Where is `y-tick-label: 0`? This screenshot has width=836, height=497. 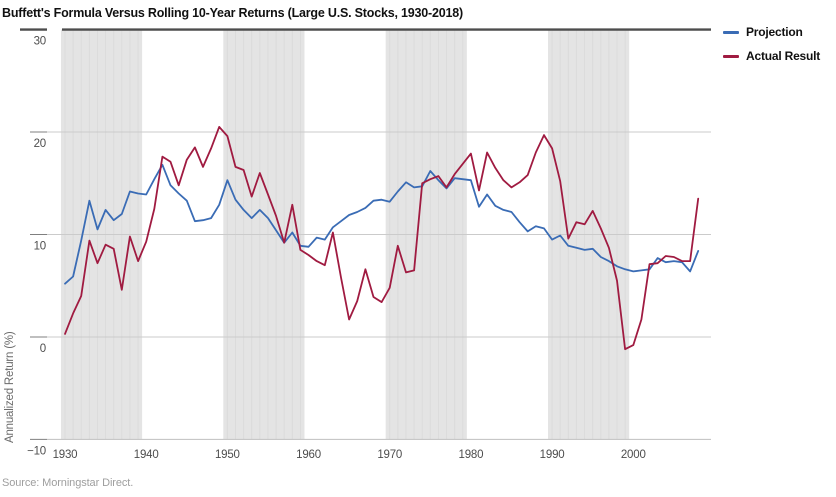 y-tick-label: 0 is located at coordinates (43, 349).